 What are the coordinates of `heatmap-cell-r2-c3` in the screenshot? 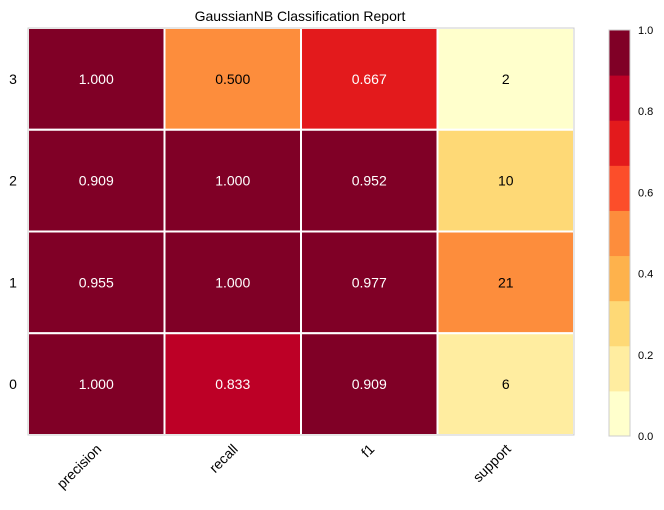 It's located at (505, 282).